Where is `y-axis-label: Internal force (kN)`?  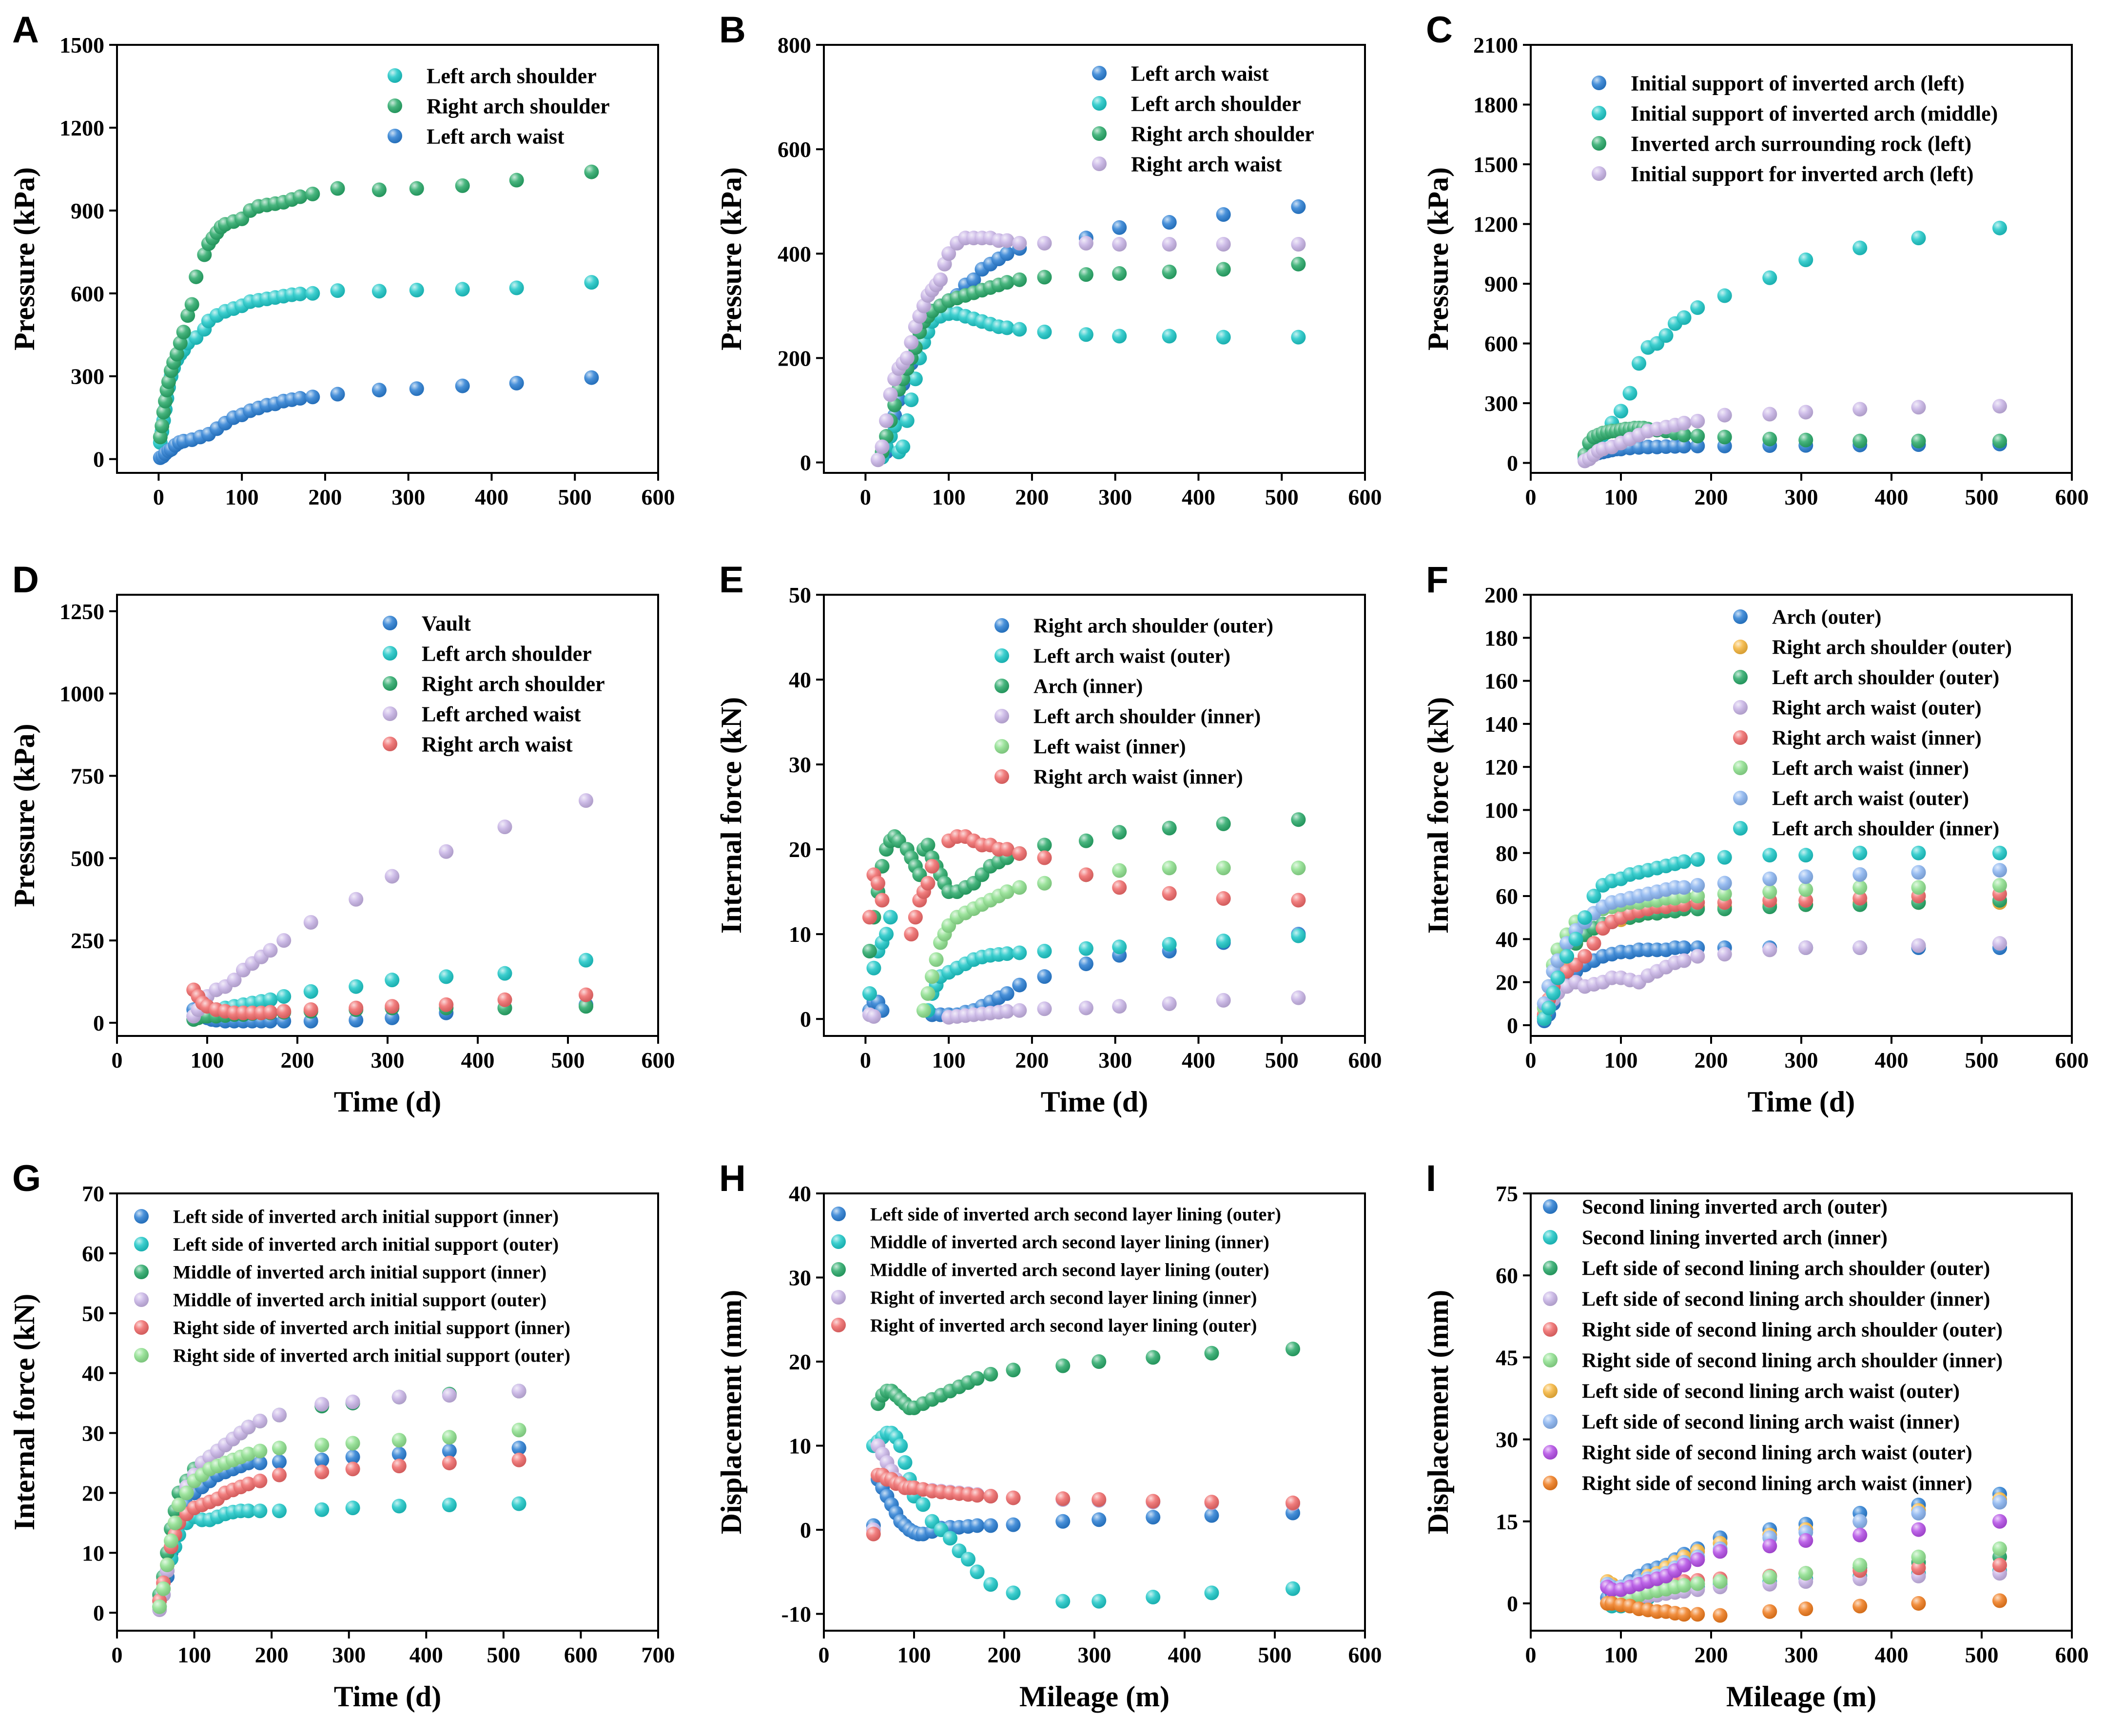
y-axis-label: Internal force (kN) is located at coordinates (24, 1412).